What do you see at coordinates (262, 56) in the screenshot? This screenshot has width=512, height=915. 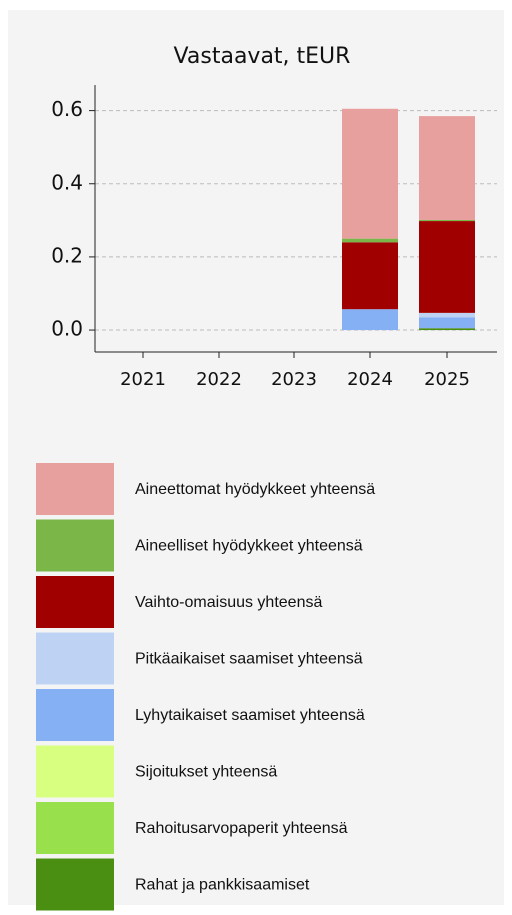 I see `chart-title: Vastaavat, tEUR` at bounding box center [262, 56].